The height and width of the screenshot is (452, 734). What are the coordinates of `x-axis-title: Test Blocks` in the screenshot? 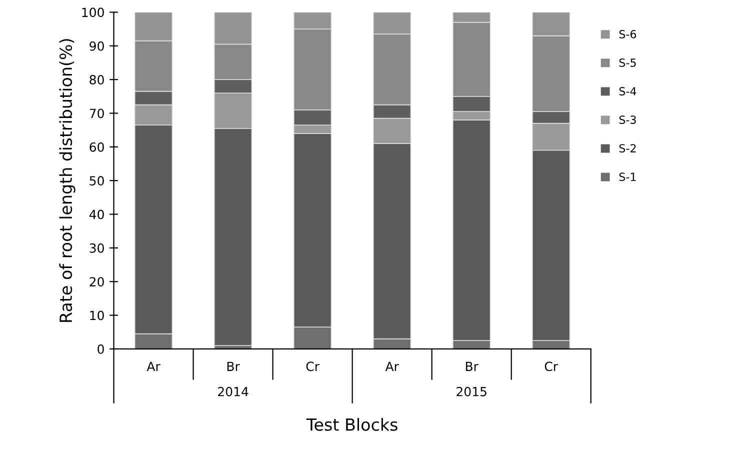 It's located at (352, 424).